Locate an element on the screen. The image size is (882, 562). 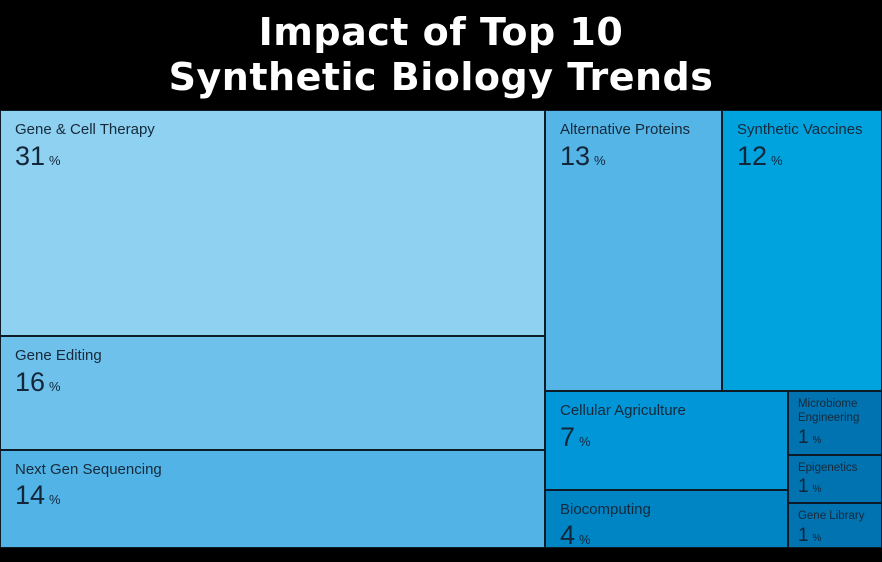
cell-percent: 12 is located at coordinates (752, 155).